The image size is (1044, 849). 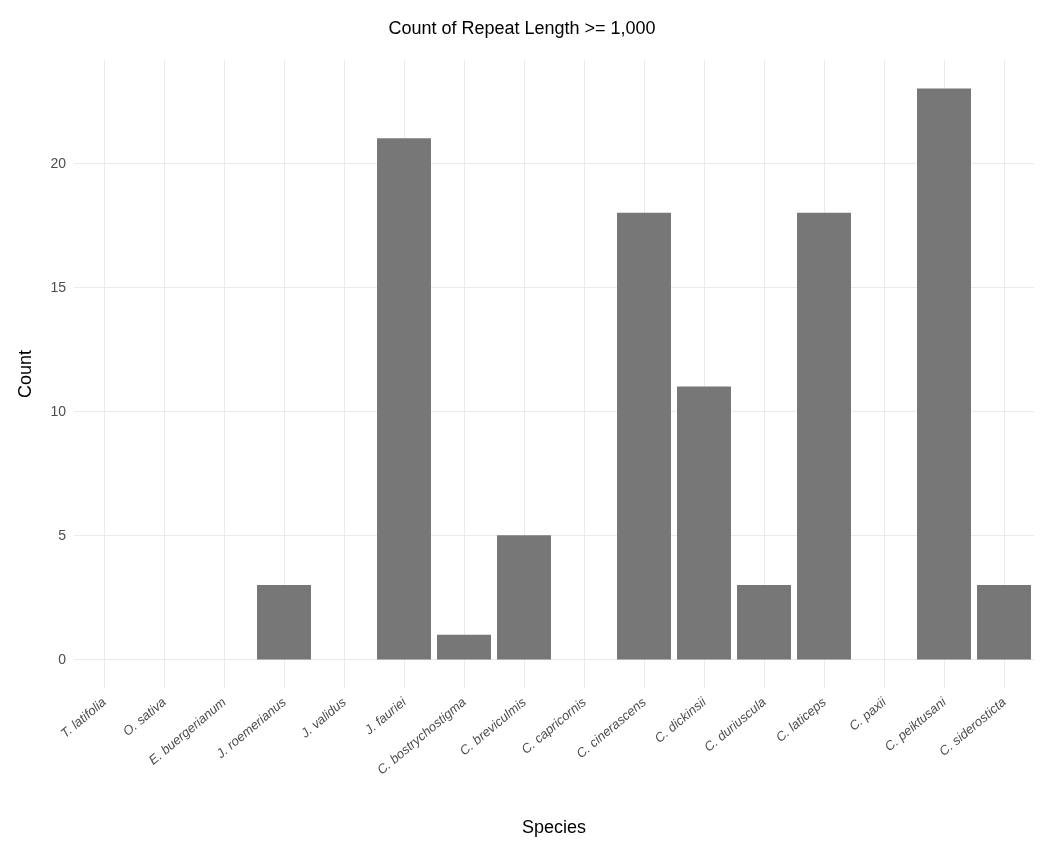 What do you see at coordinates (58, 287) in the screenshot?
I see `y-tick-label: 15` at bounding box center [58, 287].